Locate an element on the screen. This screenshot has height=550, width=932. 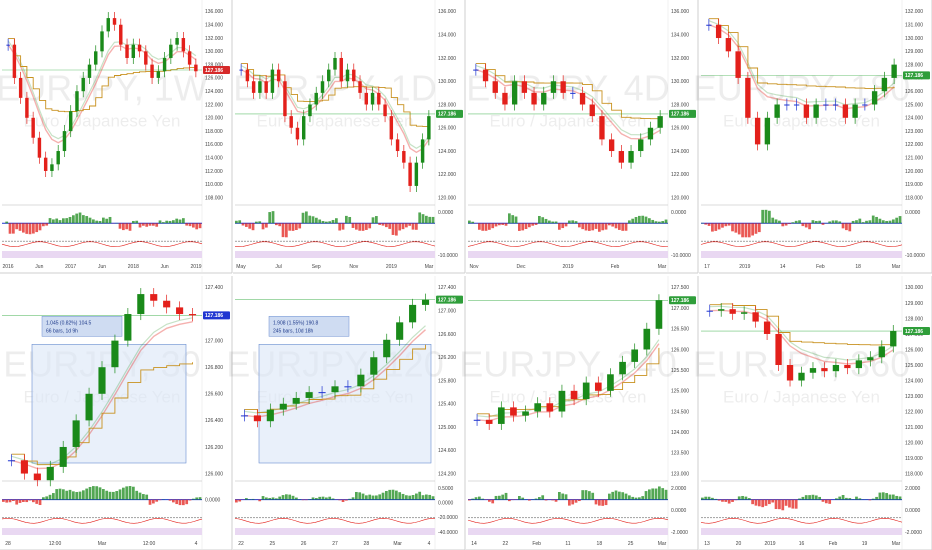
y-tick-label: 120.000 is located at coordinates (914, 443).